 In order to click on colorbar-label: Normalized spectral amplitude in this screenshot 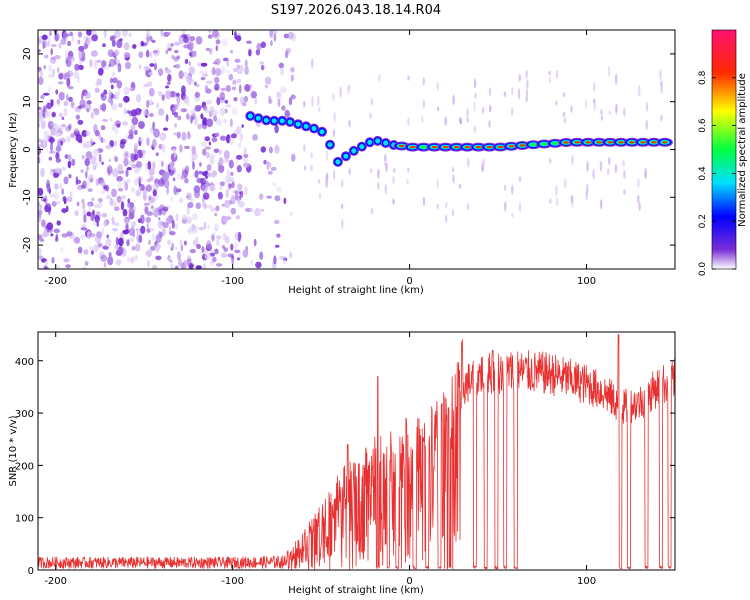, I will do `click(742, 150)`.